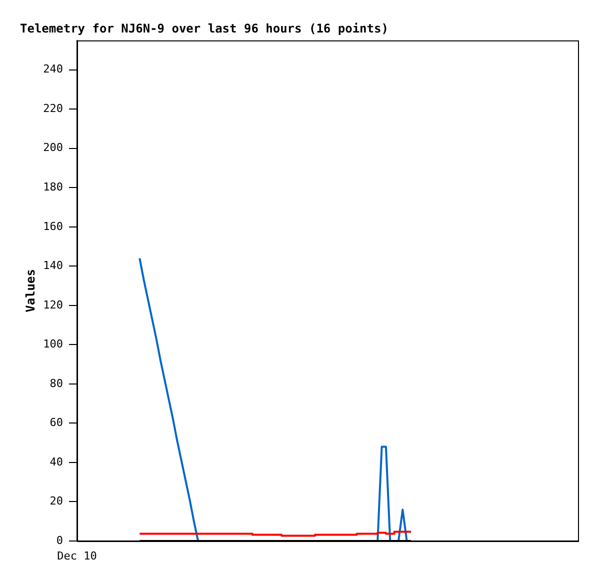  Describe the element at coordinates (59, 540) in the screenshot. I see `y-tick-label: 0` at that location.